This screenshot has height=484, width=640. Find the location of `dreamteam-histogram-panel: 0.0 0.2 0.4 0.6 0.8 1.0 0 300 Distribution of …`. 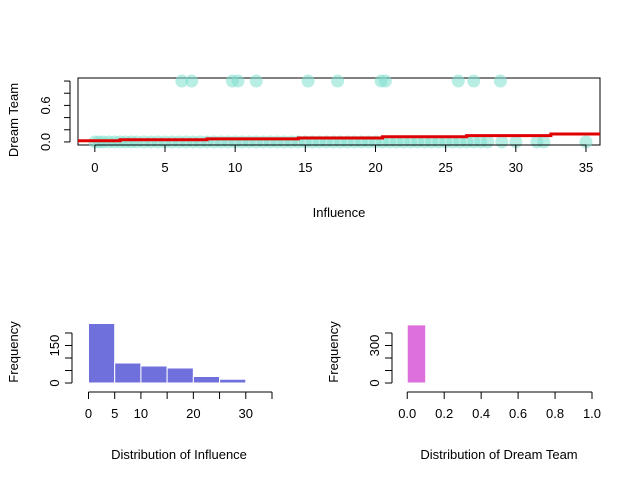

dreamteam-histogram-panel: 0.0 0.2 0.4 0.6 0.8 1.0 0 300 Distribution of … is located at coordinates (463, 391).